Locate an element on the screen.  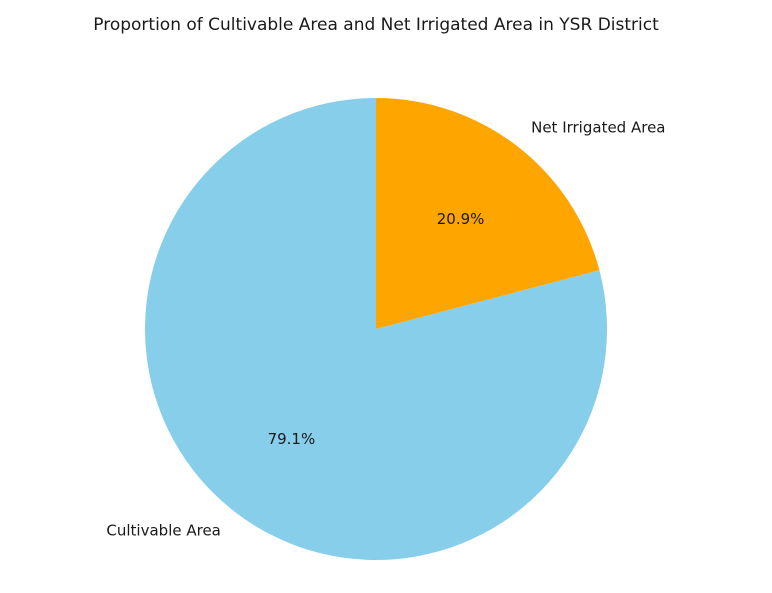
pct-label-net-irrigated-area: 20.9% is located at coordinates (461, 219).